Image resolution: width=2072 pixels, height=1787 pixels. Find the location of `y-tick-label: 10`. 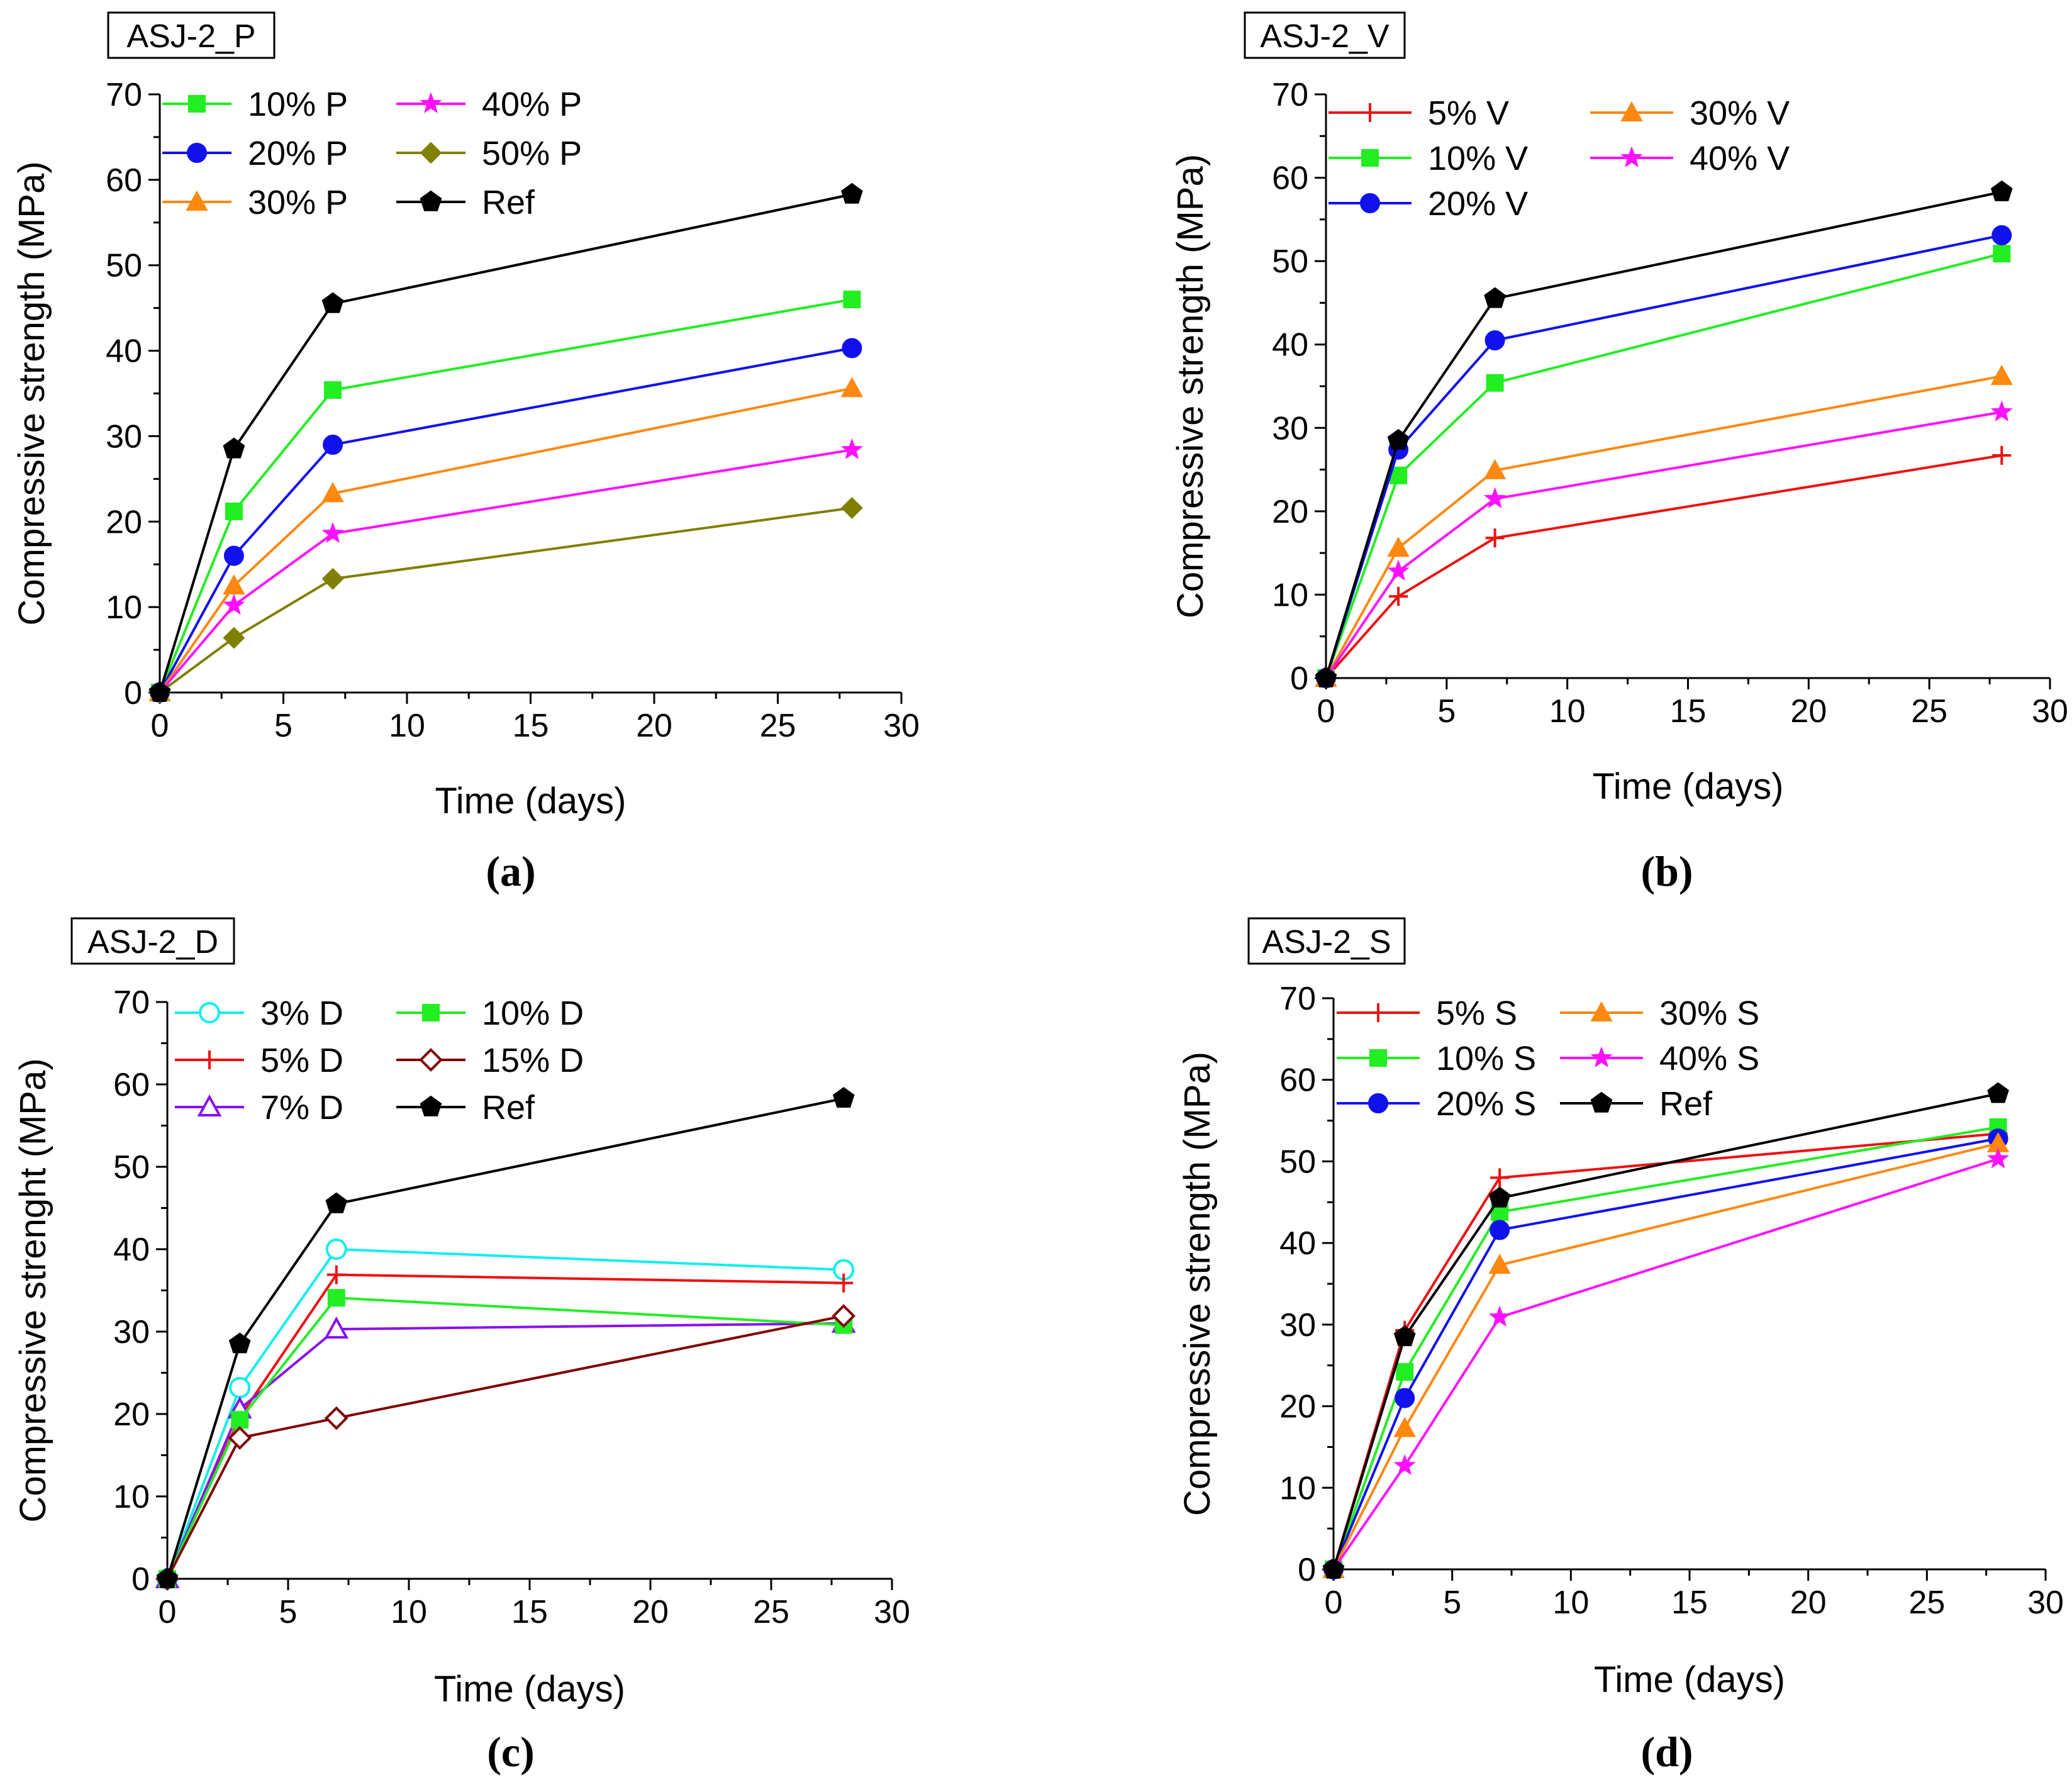

y-tick-label: 10 is located at coordinates (1290, 595).